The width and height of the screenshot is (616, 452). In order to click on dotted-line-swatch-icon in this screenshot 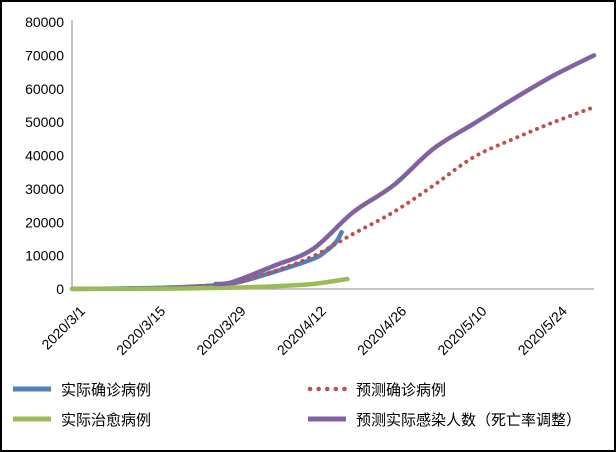, I will do `click(327, 389)`.